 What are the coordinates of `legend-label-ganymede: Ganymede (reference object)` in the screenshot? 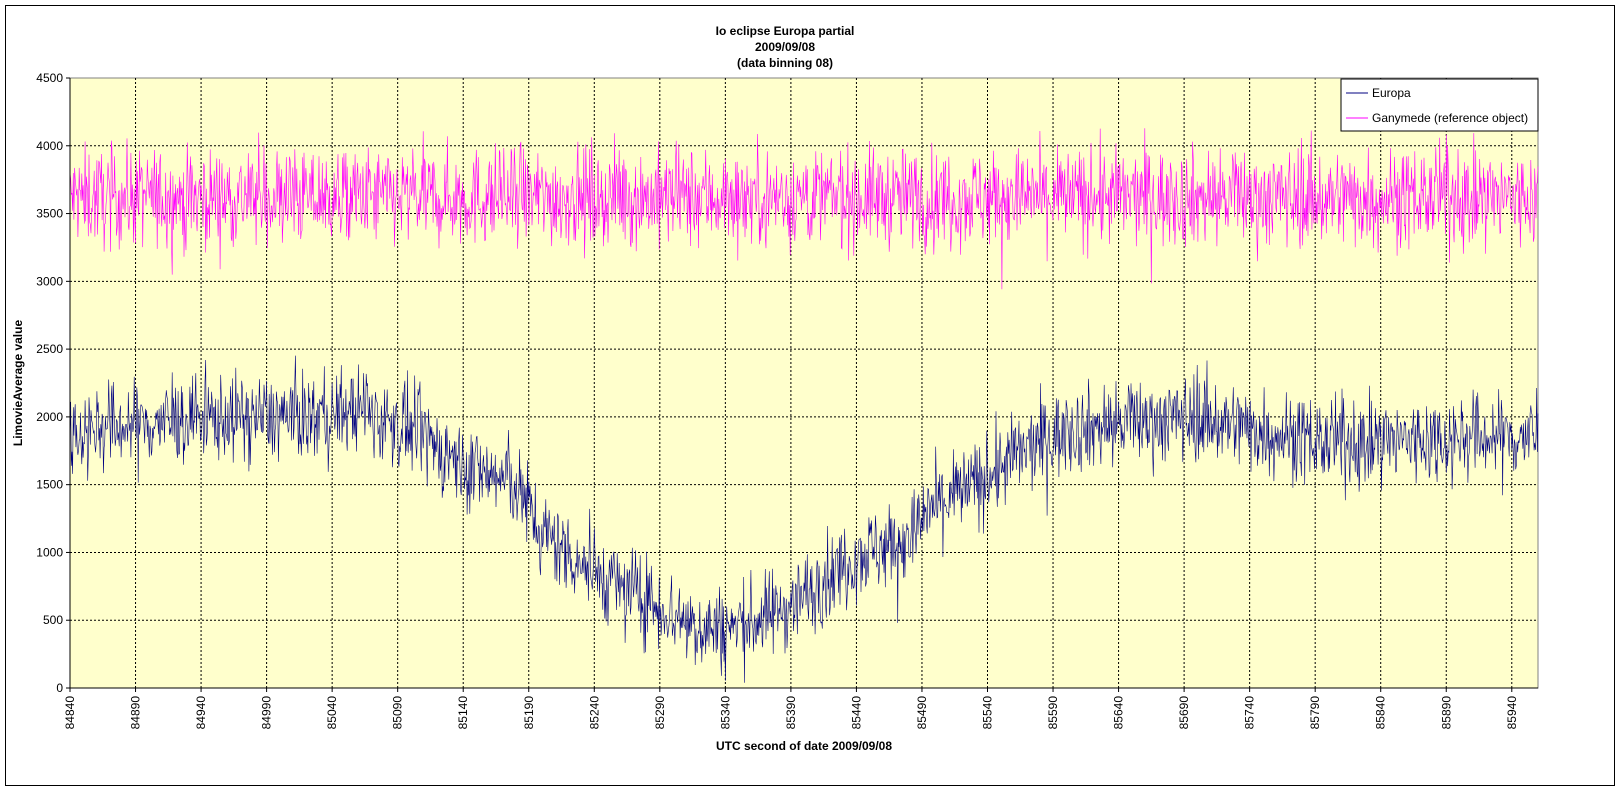 It's located at (1450, 118).